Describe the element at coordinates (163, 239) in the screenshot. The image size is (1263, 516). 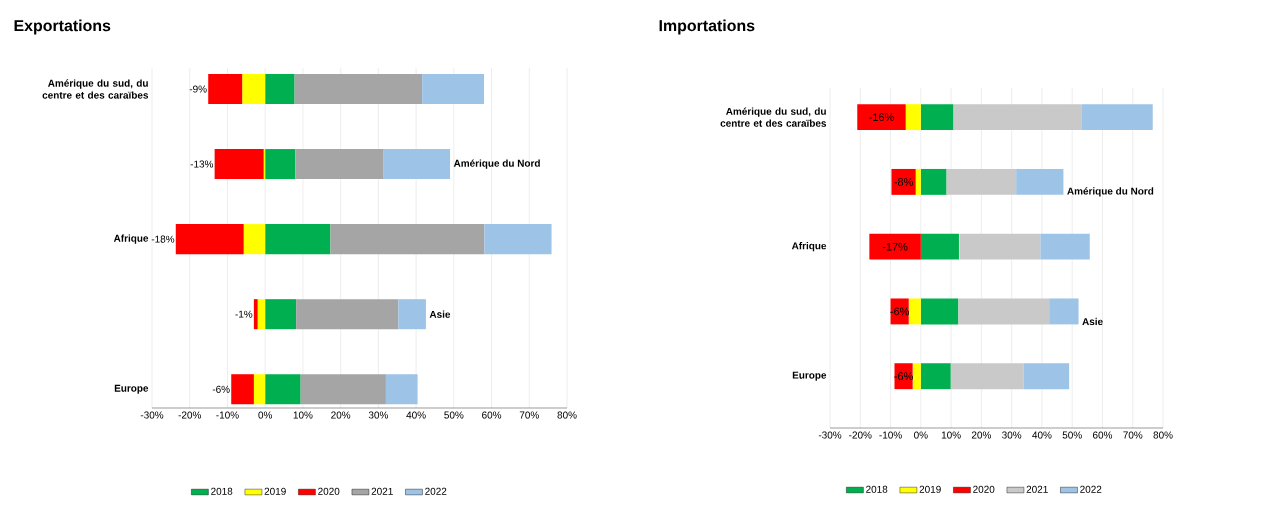
I see `data-label: -18%` at that location.